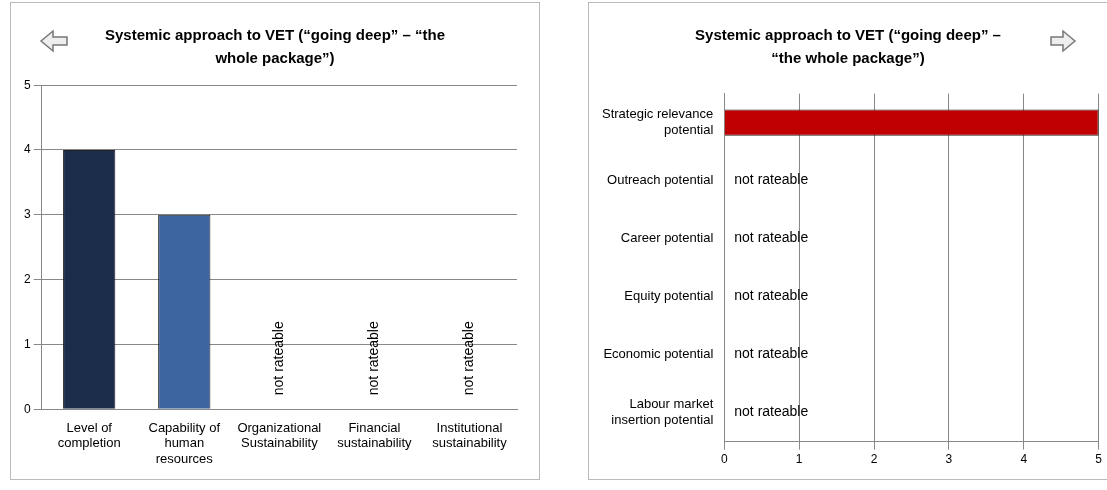 Image resolution: width=1107 pixels, height=490 pixels. What do you see at coordinates (667, 238) in the screenshot?
I see `y-tick-label: Career potential` at bounding box center [667, 238].